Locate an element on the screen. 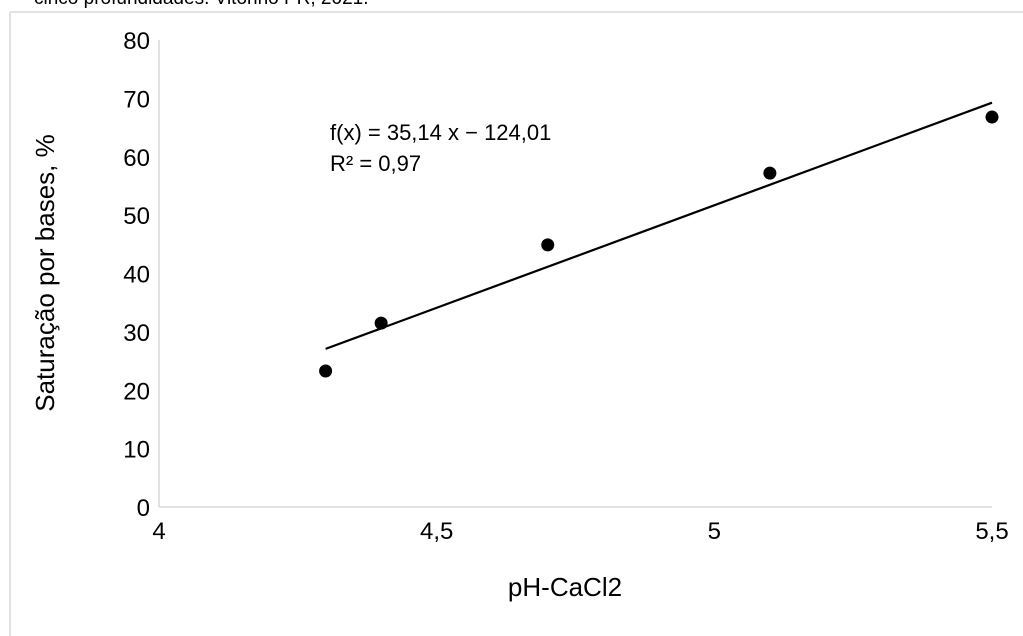  y-tick-label: 50 is located at coordinates (136, 216).